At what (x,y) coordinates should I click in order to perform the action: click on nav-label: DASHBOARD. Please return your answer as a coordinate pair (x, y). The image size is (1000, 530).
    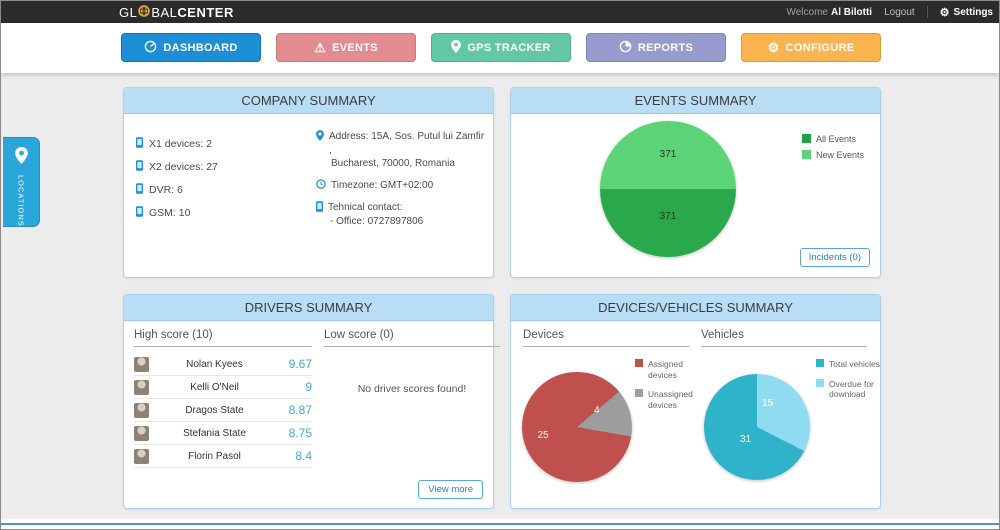
    Looking at the image, I should click on (200, 47).